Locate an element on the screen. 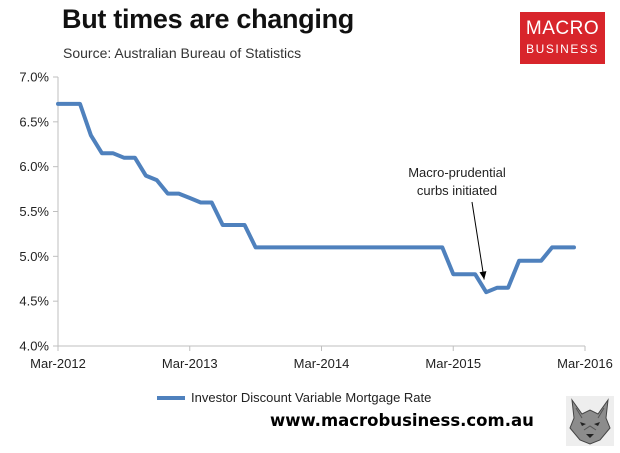 The image size is (620, 453). chart-legend: Investor Discount Variable Mortgage Rate is located at coordinates (294, 397).